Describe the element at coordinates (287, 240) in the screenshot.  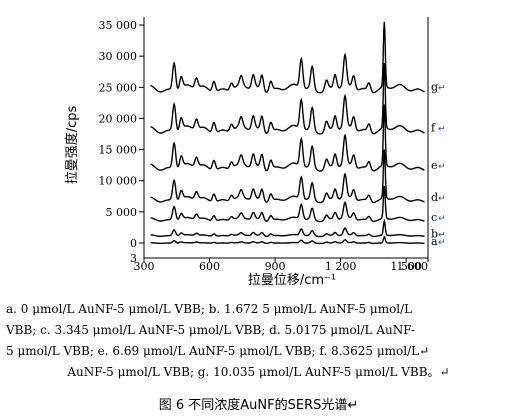
I see `series-line-a` at that location.